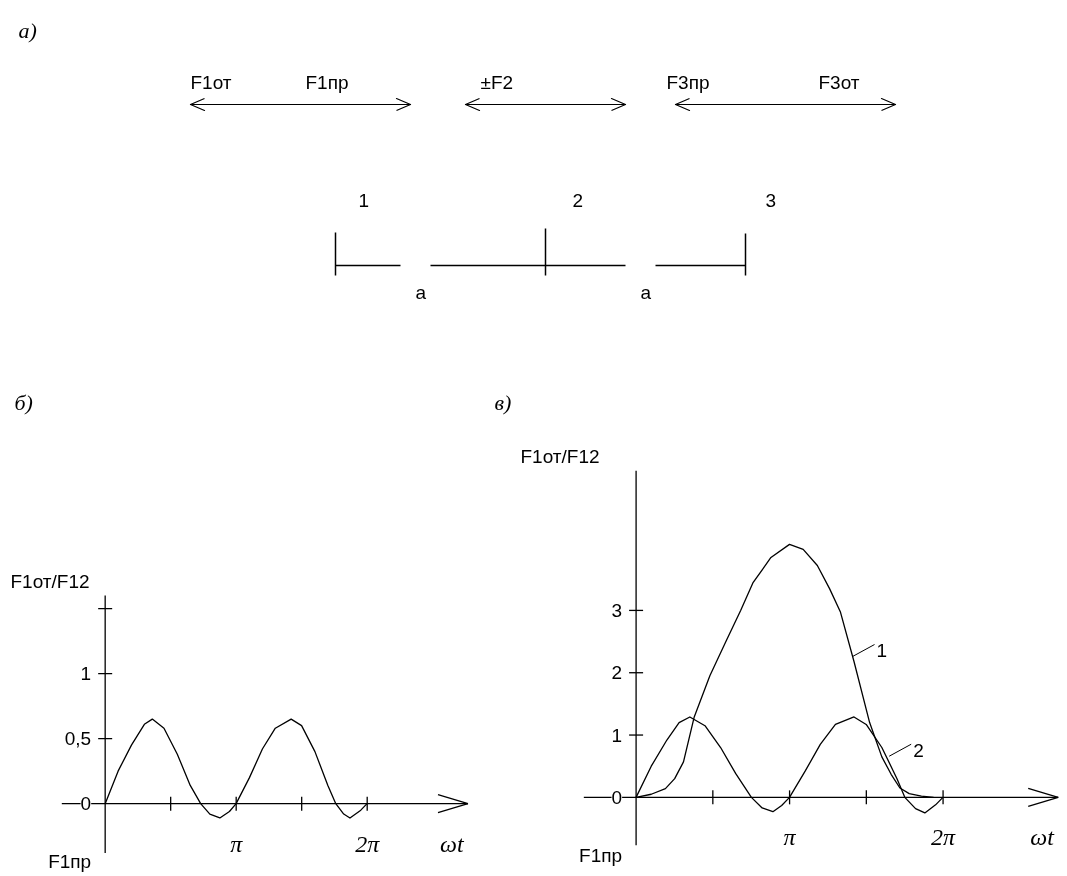 This screenshot has height=876, width=1067. What do you see at coordinates (839, 82) in the screenshot?
I see `text: F3от` at bounding box center [839, 82].